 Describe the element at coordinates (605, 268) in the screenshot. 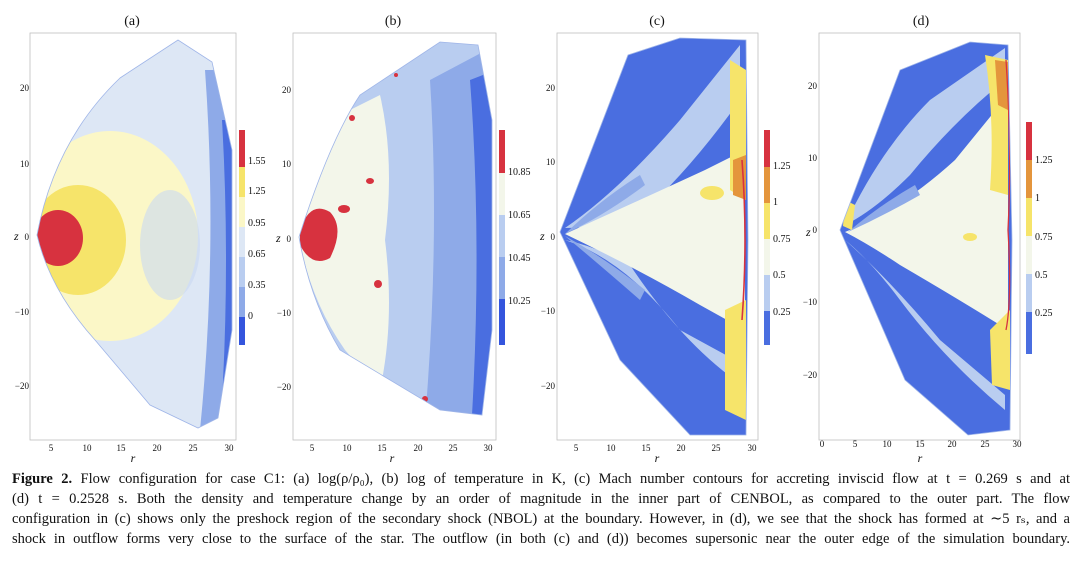

I see `mid-band-lower` at that location.